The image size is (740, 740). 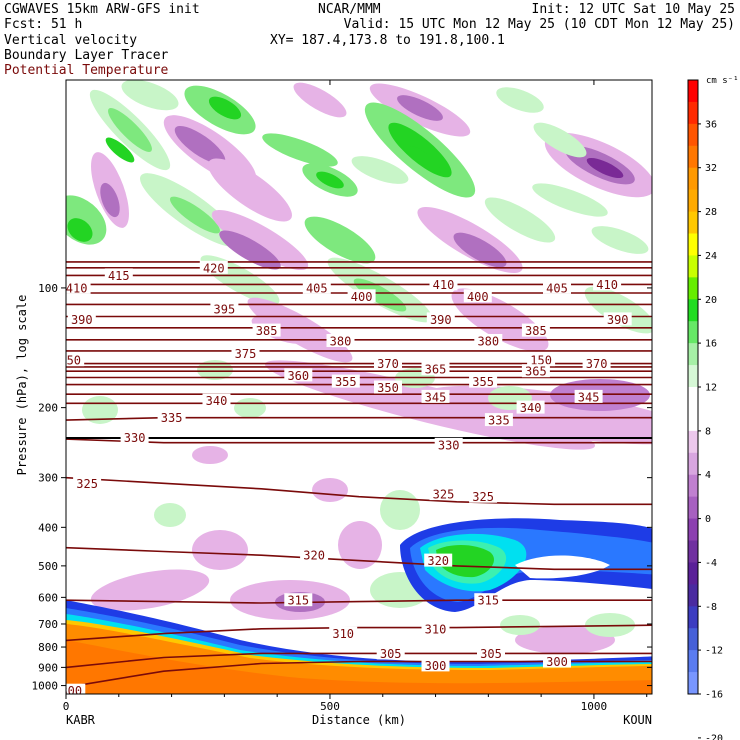 I want to click on x-start-station: KABR, so click(x=81, y=720).